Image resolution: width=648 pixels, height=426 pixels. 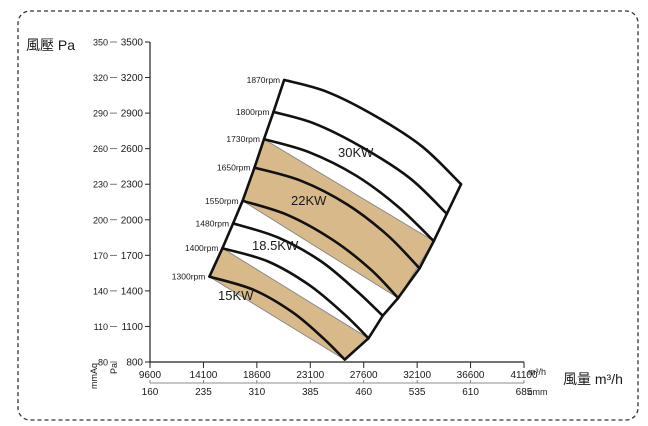 What do you see at coordinates (189, 277) in the screenshot?
I see `rpm-label-1300rpm: 1300rpm` at bounding box center [189, 277].